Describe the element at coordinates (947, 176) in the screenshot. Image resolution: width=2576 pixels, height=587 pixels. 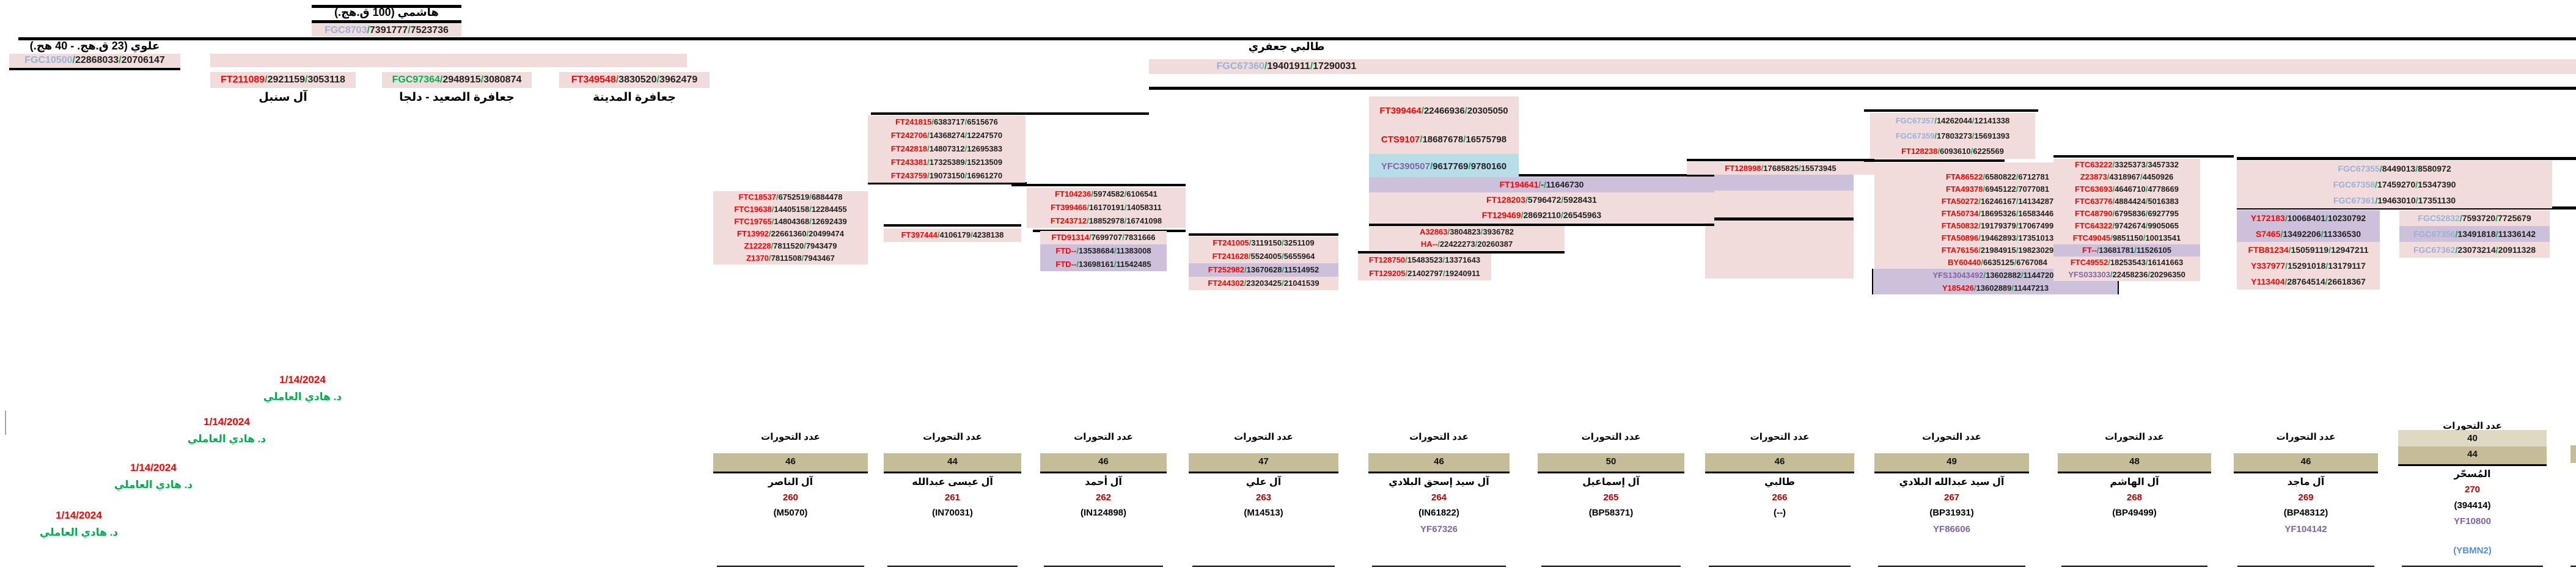
I see `snp-marker-row: FT243759/19073150/16961270` at that location.